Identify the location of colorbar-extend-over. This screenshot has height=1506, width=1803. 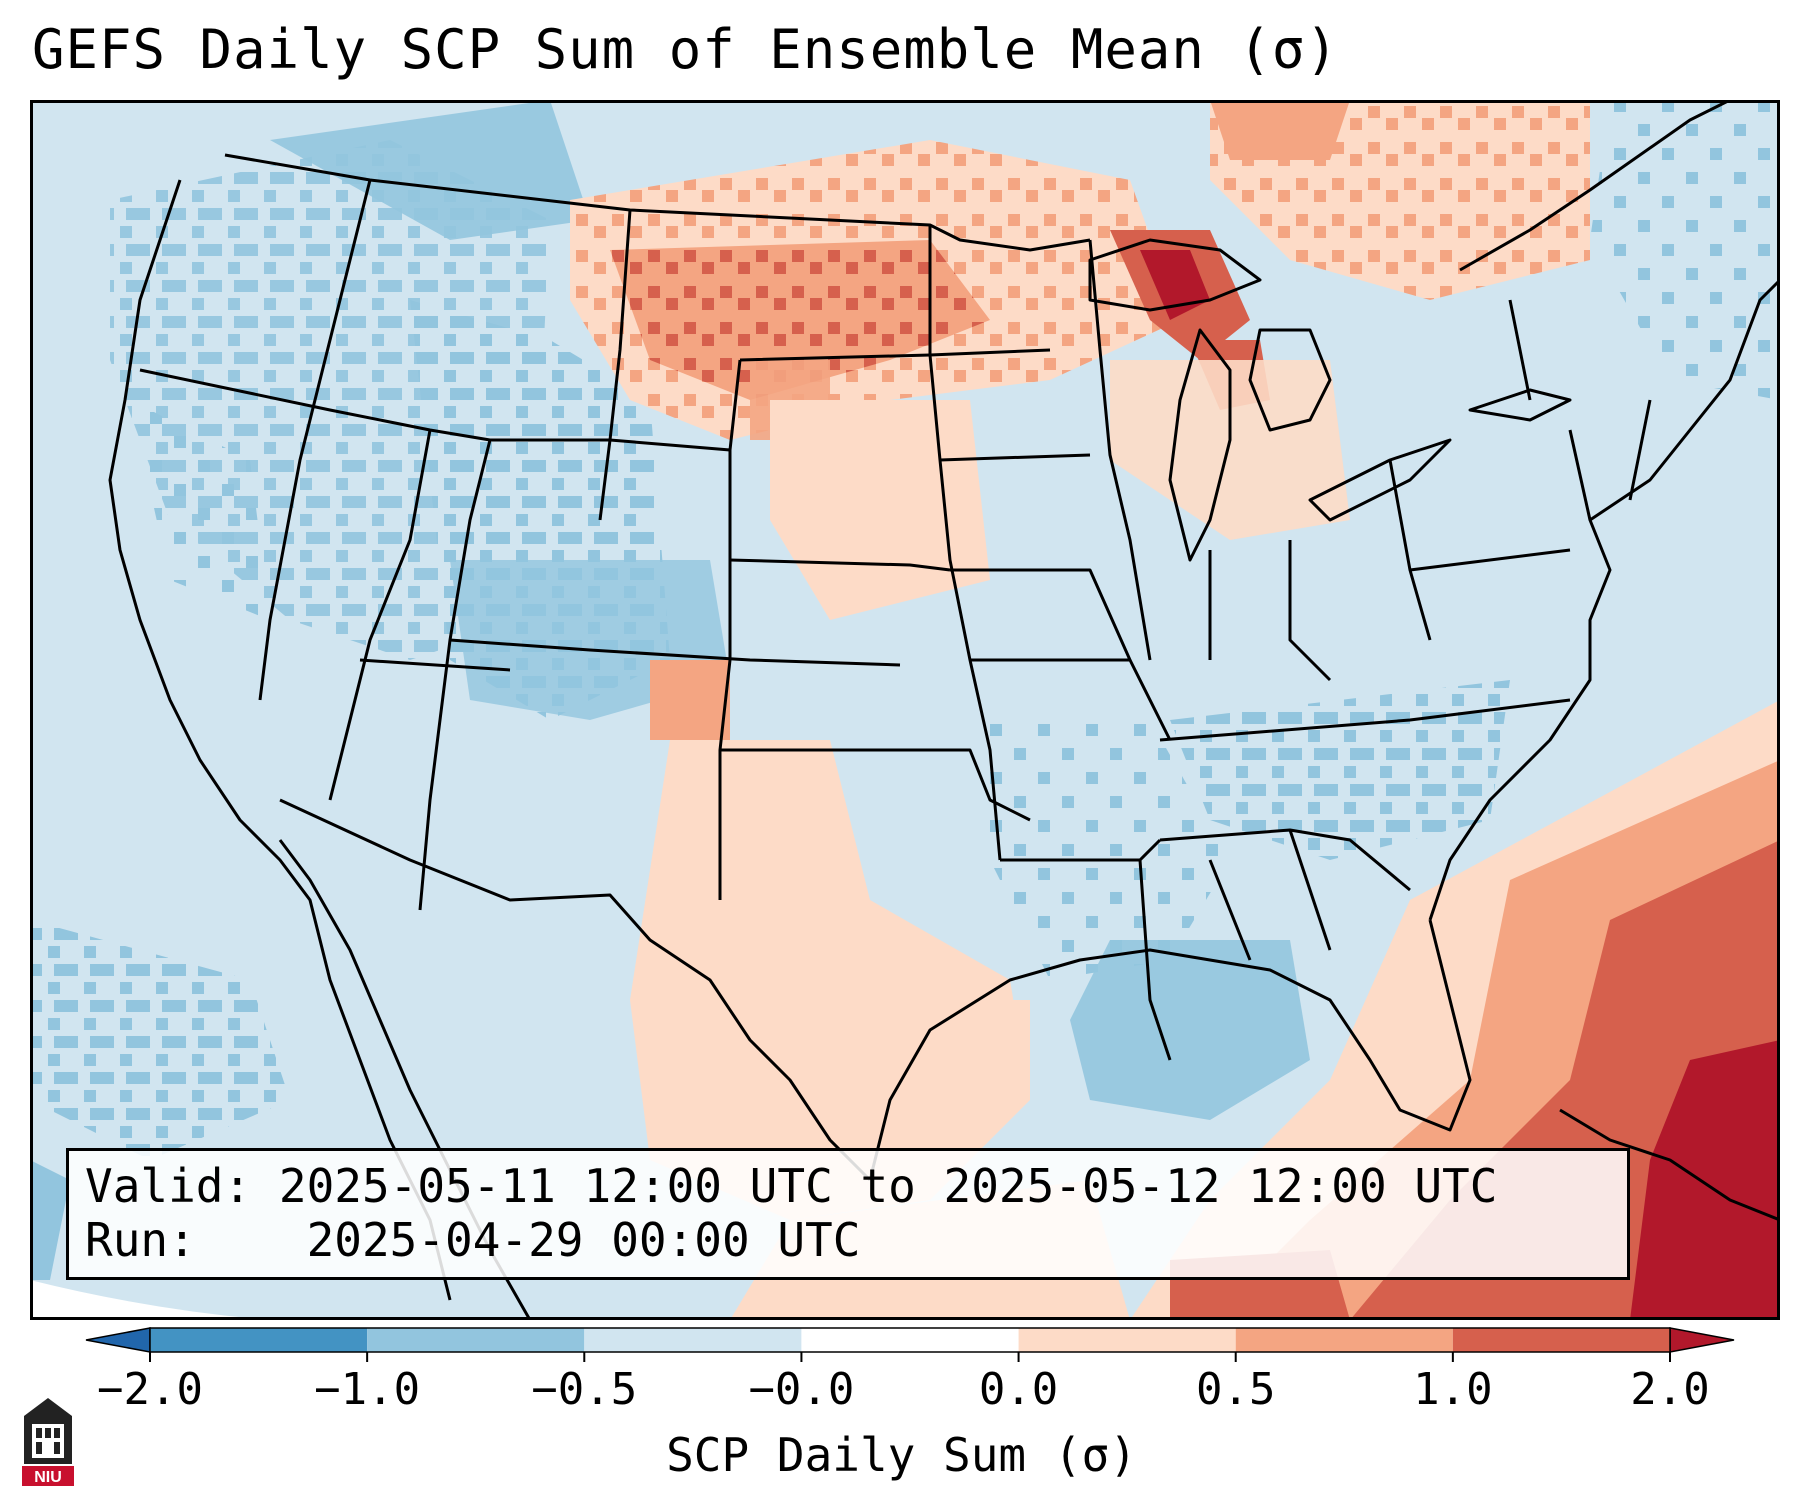
(1702, 1340).